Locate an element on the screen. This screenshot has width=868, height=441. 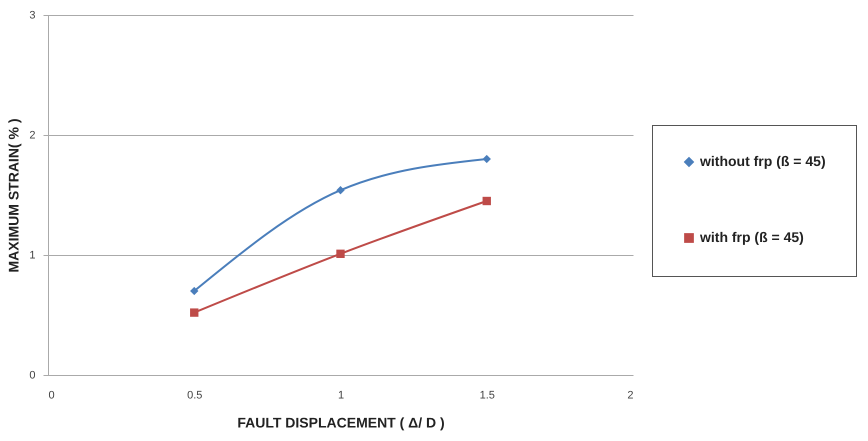
legend-label: with frp (ß = 45) is located at coordinates (751, 237).